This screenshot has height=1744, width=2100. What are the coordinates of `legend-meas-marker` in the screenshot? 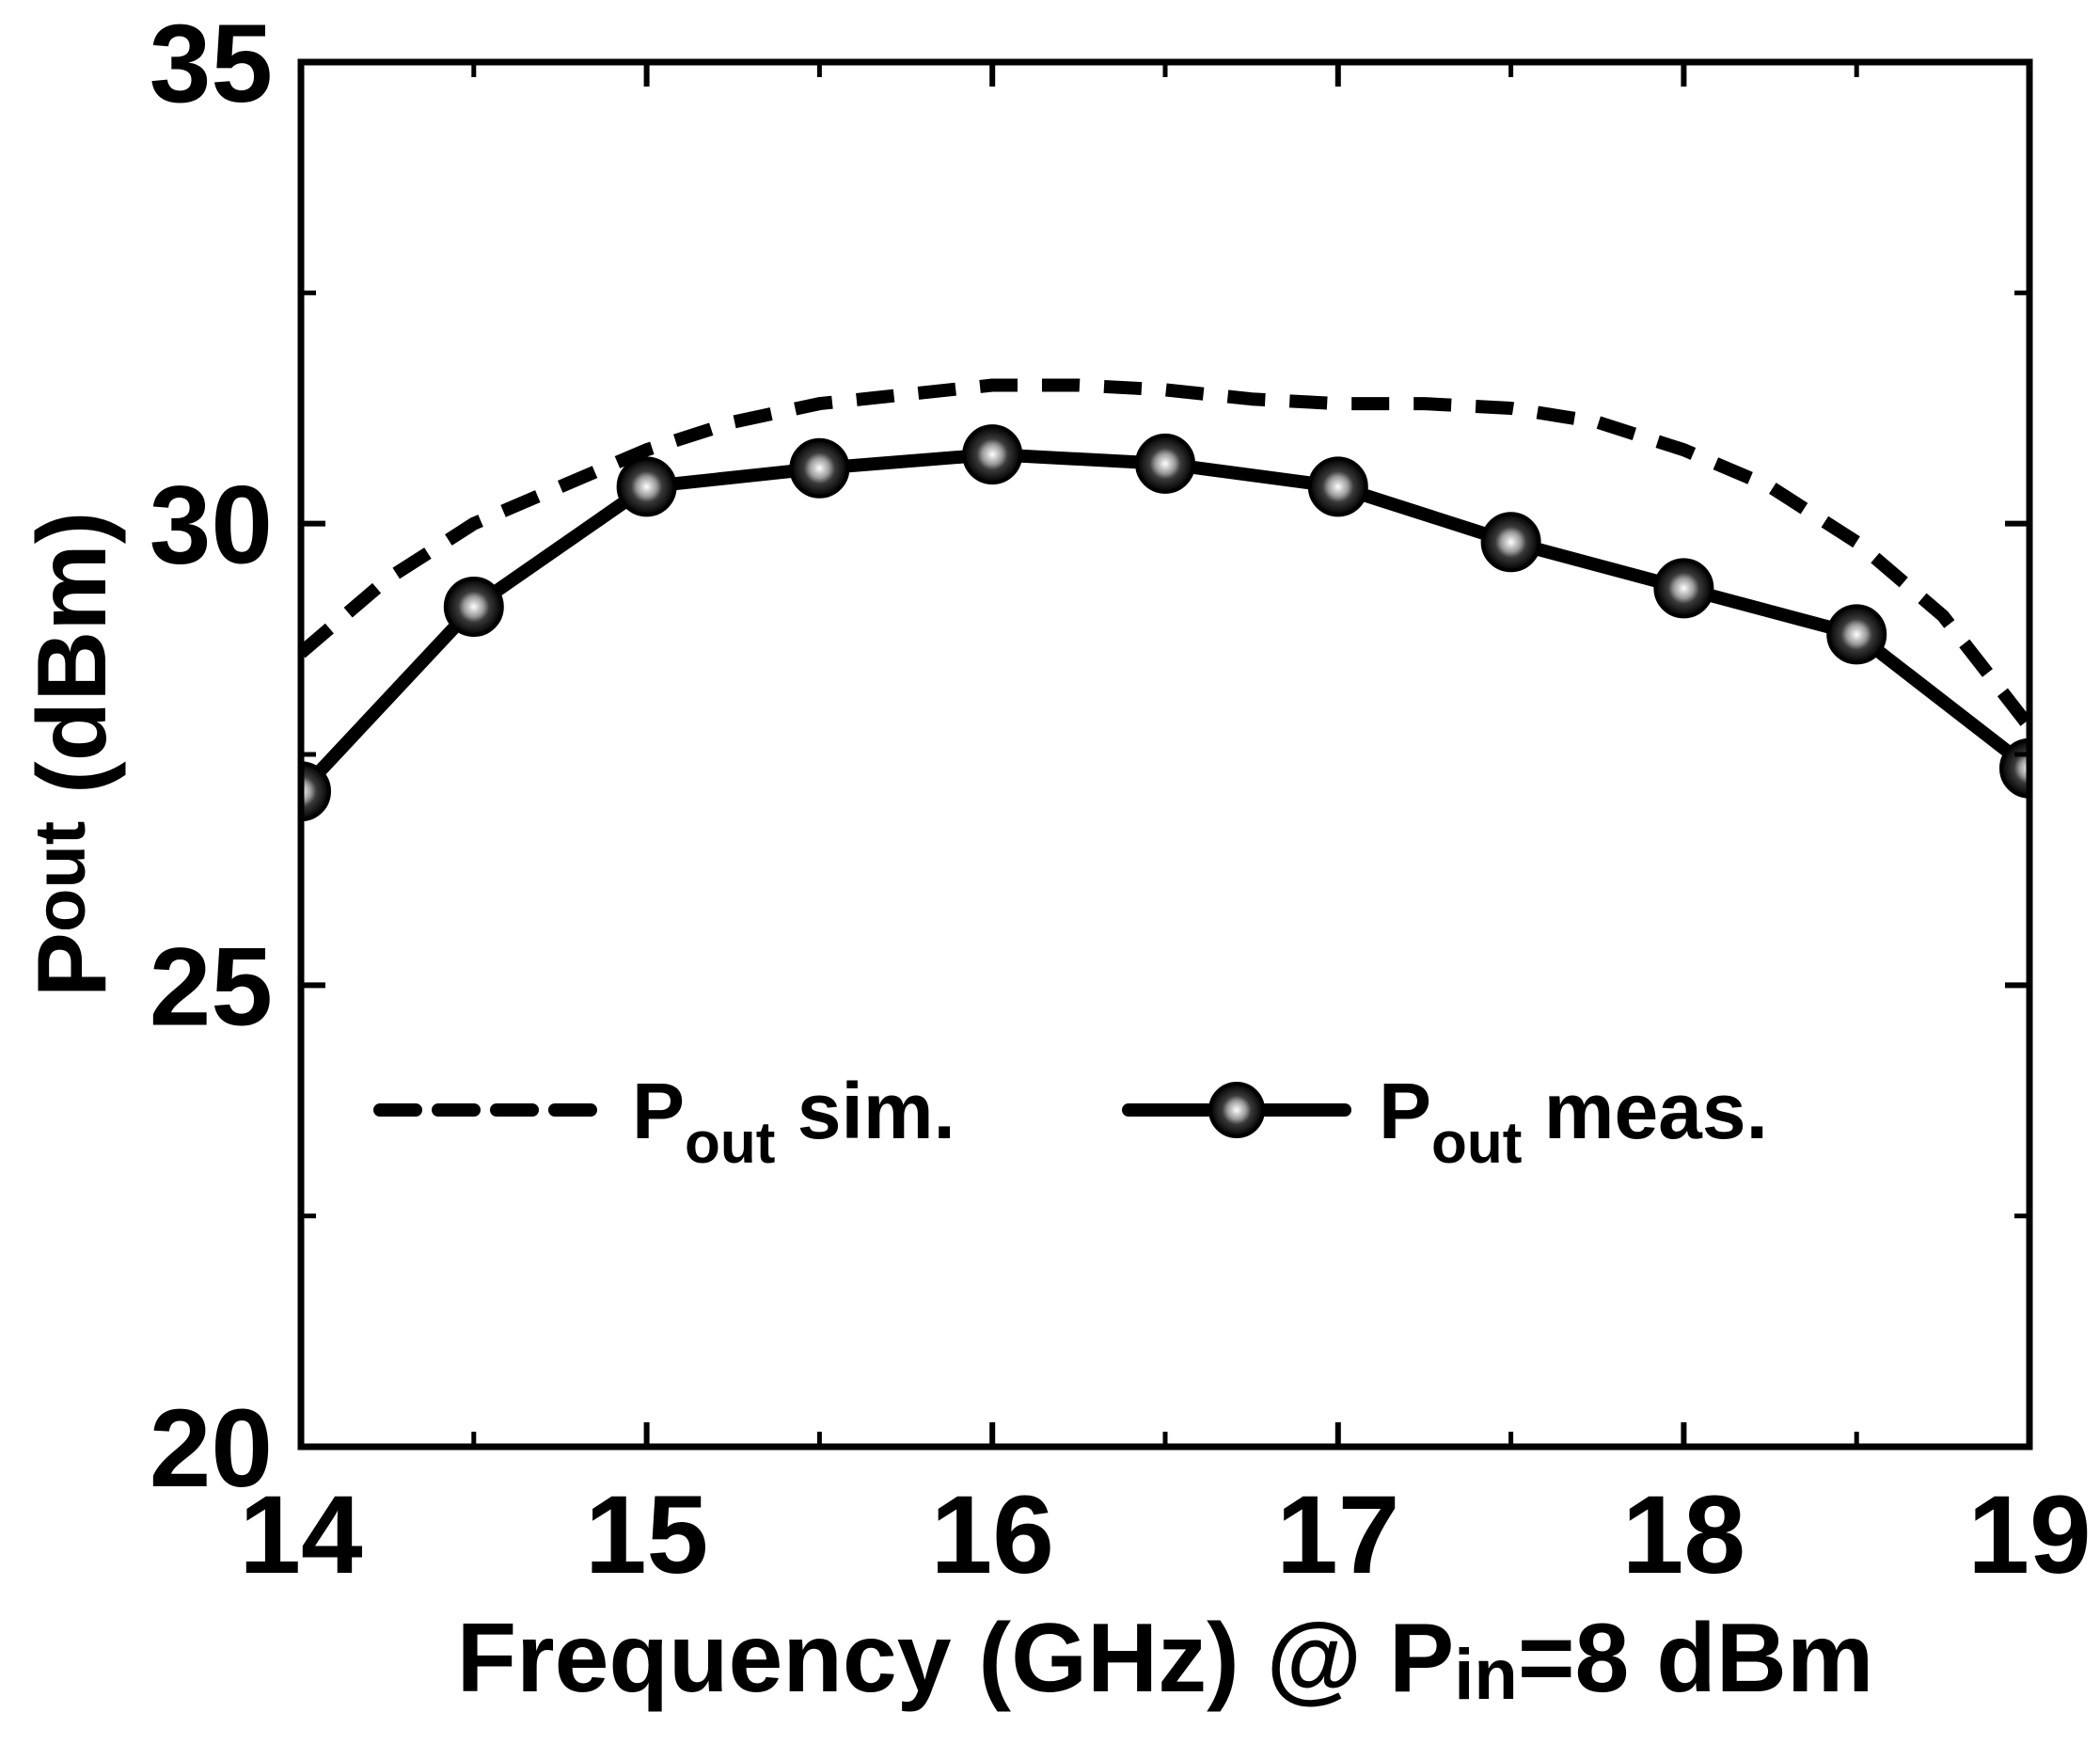 It's located at (1236, 1110).